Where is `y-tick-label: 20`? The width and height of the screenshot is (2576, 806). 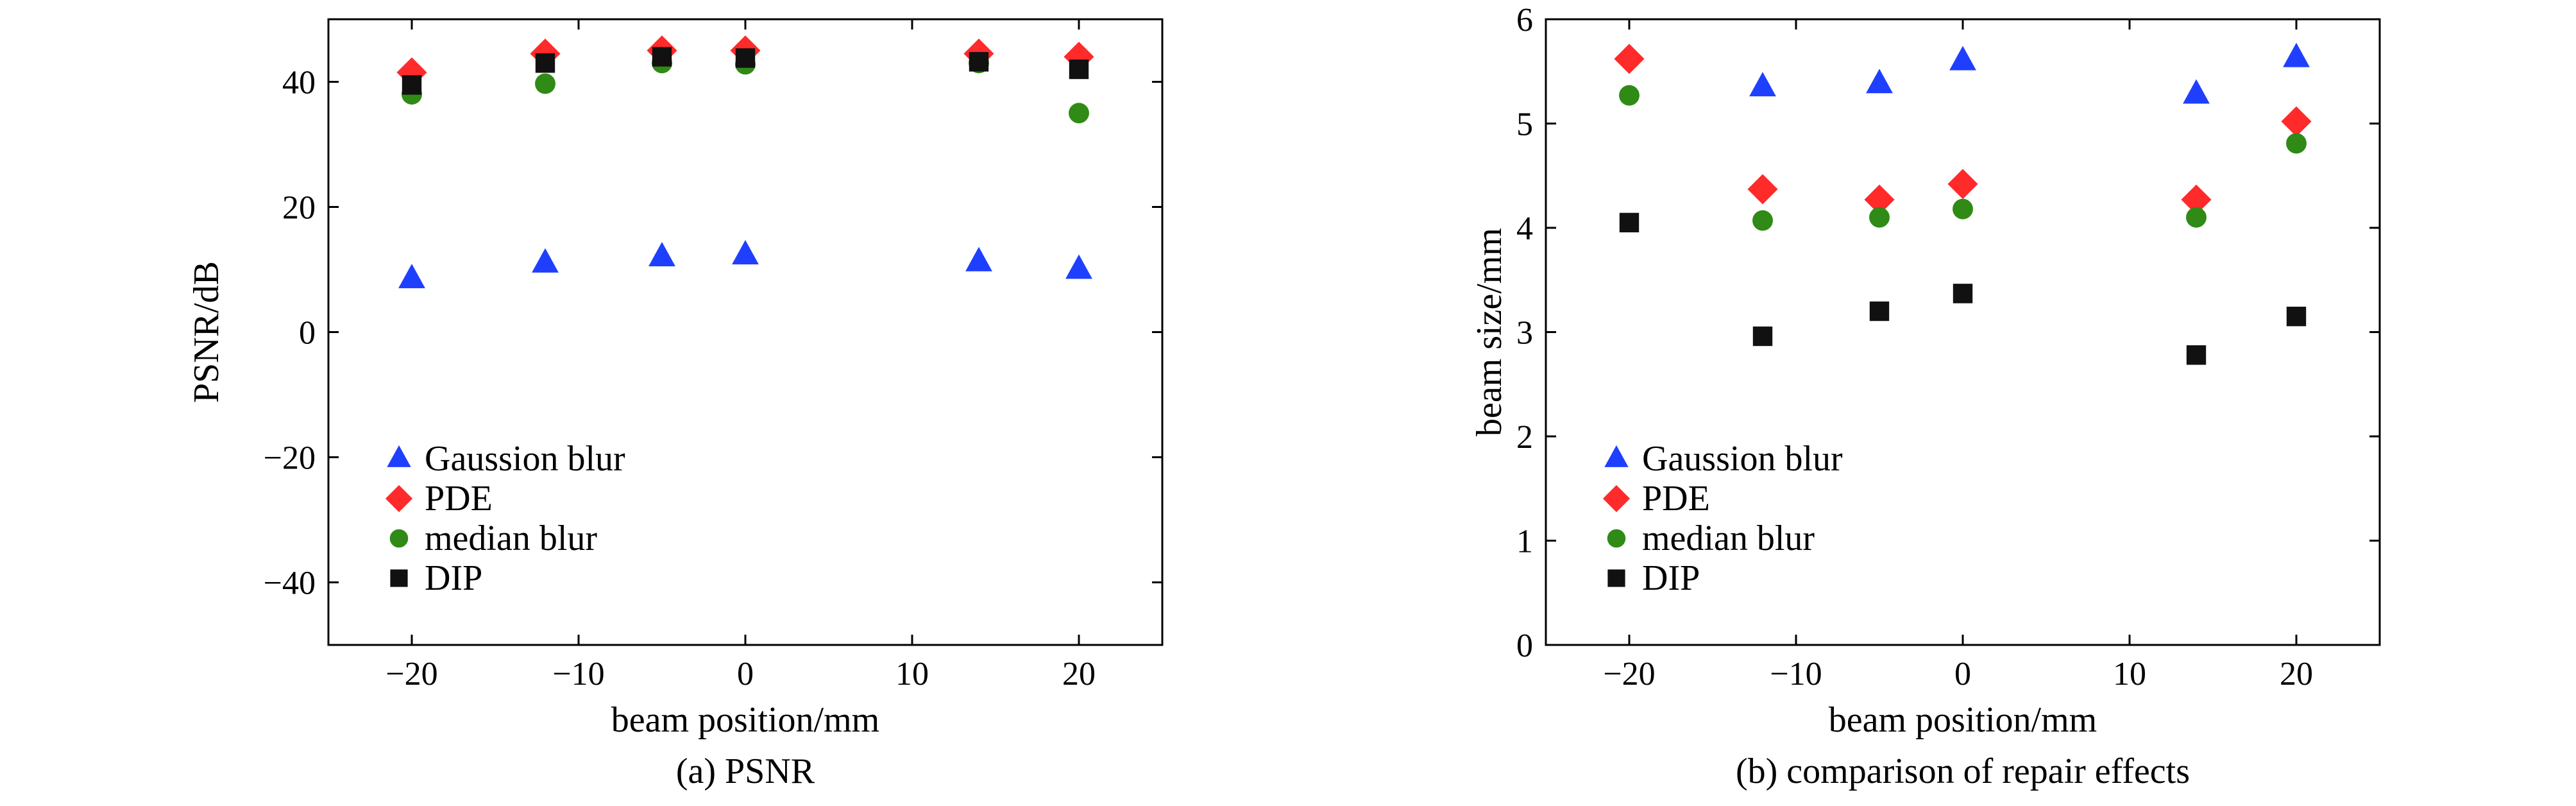
y-tick-label: 20 is located at coordinates (299, 208).